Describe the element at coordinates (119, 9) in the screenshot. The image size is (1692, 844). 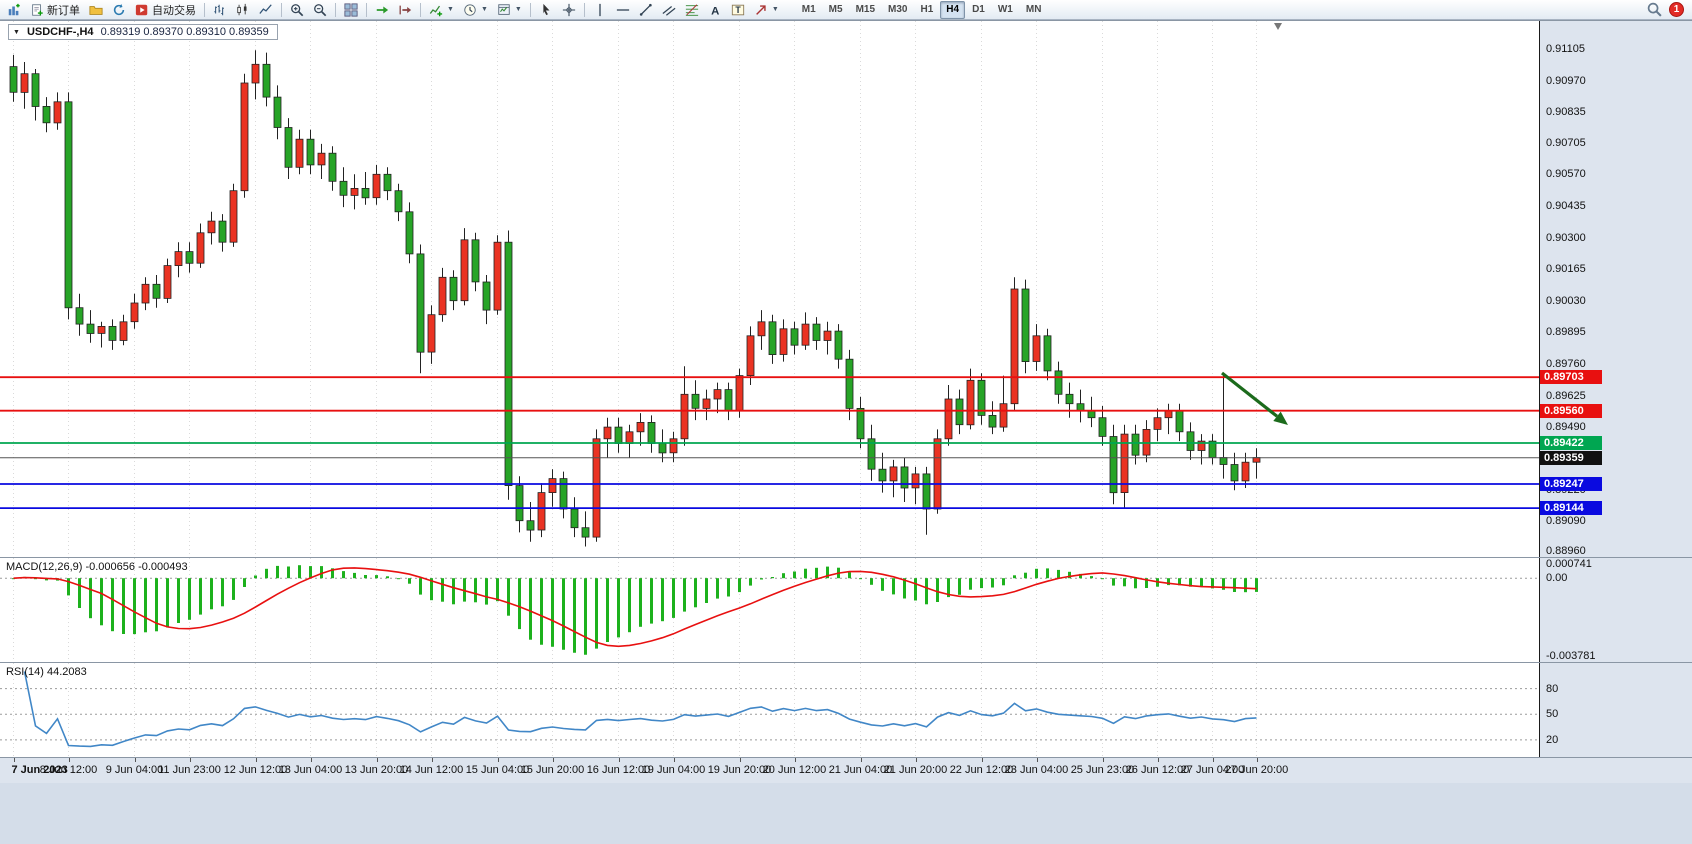
I see `refresh-button` at that location.